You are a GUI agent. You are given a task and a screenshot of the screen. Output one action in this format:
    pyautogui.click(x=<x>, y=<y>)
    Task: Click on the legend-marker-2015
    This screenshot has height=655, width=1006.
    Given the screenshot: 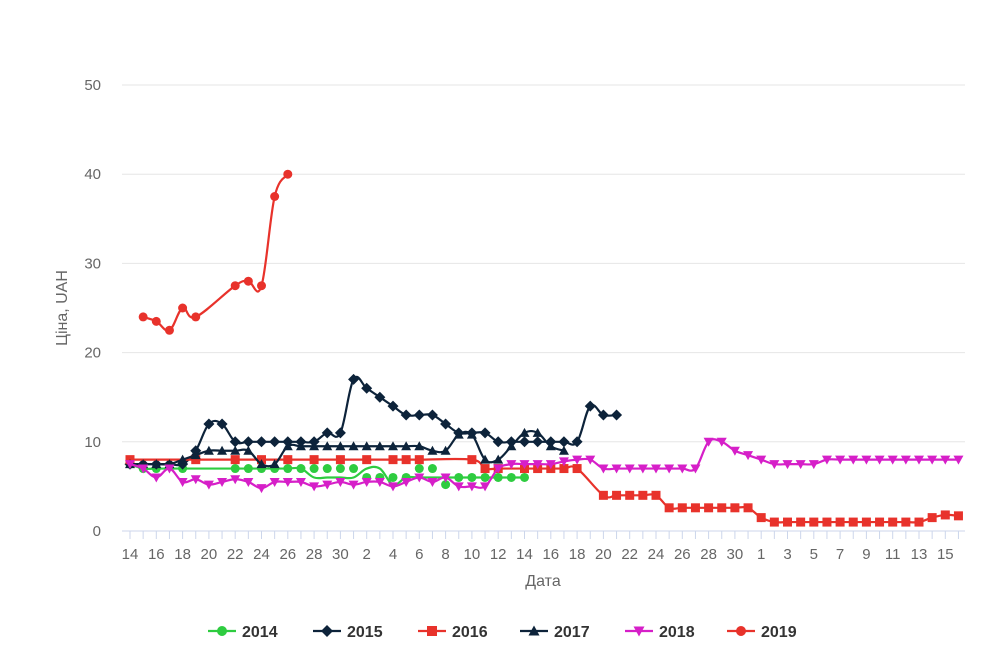 What is the action you would take?
    pyautogui.click(x=327, y=631)
    